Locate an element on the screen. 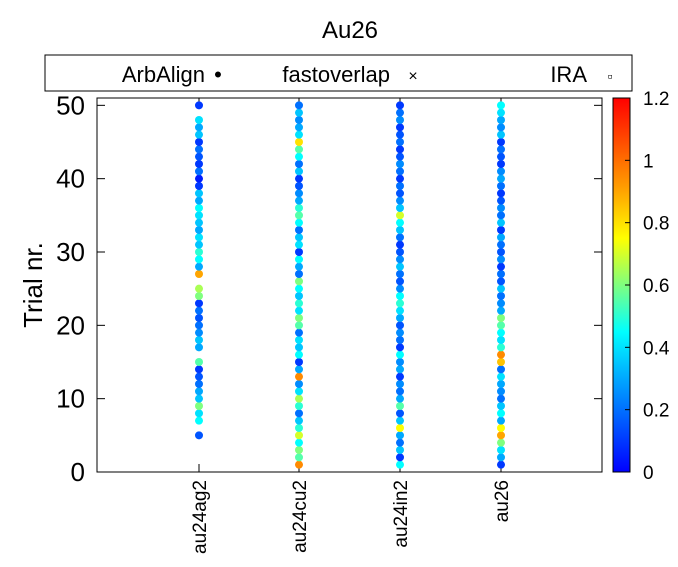  colorbar-ticks: 0 0.2 0.4 0.6 0.8 1 1.2 is located at coordinates (647, 286).